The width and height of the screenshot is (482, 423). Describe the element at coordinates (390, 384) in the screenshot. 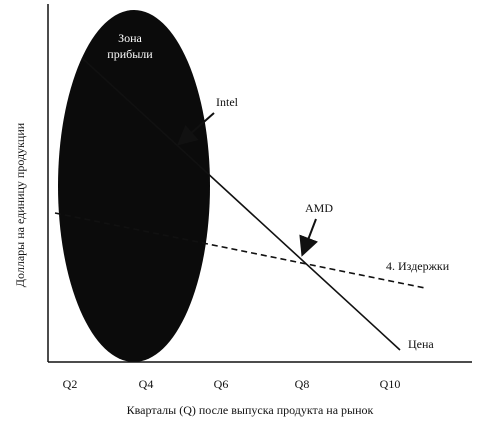

I see `x-tick-label: Q10` at that location.